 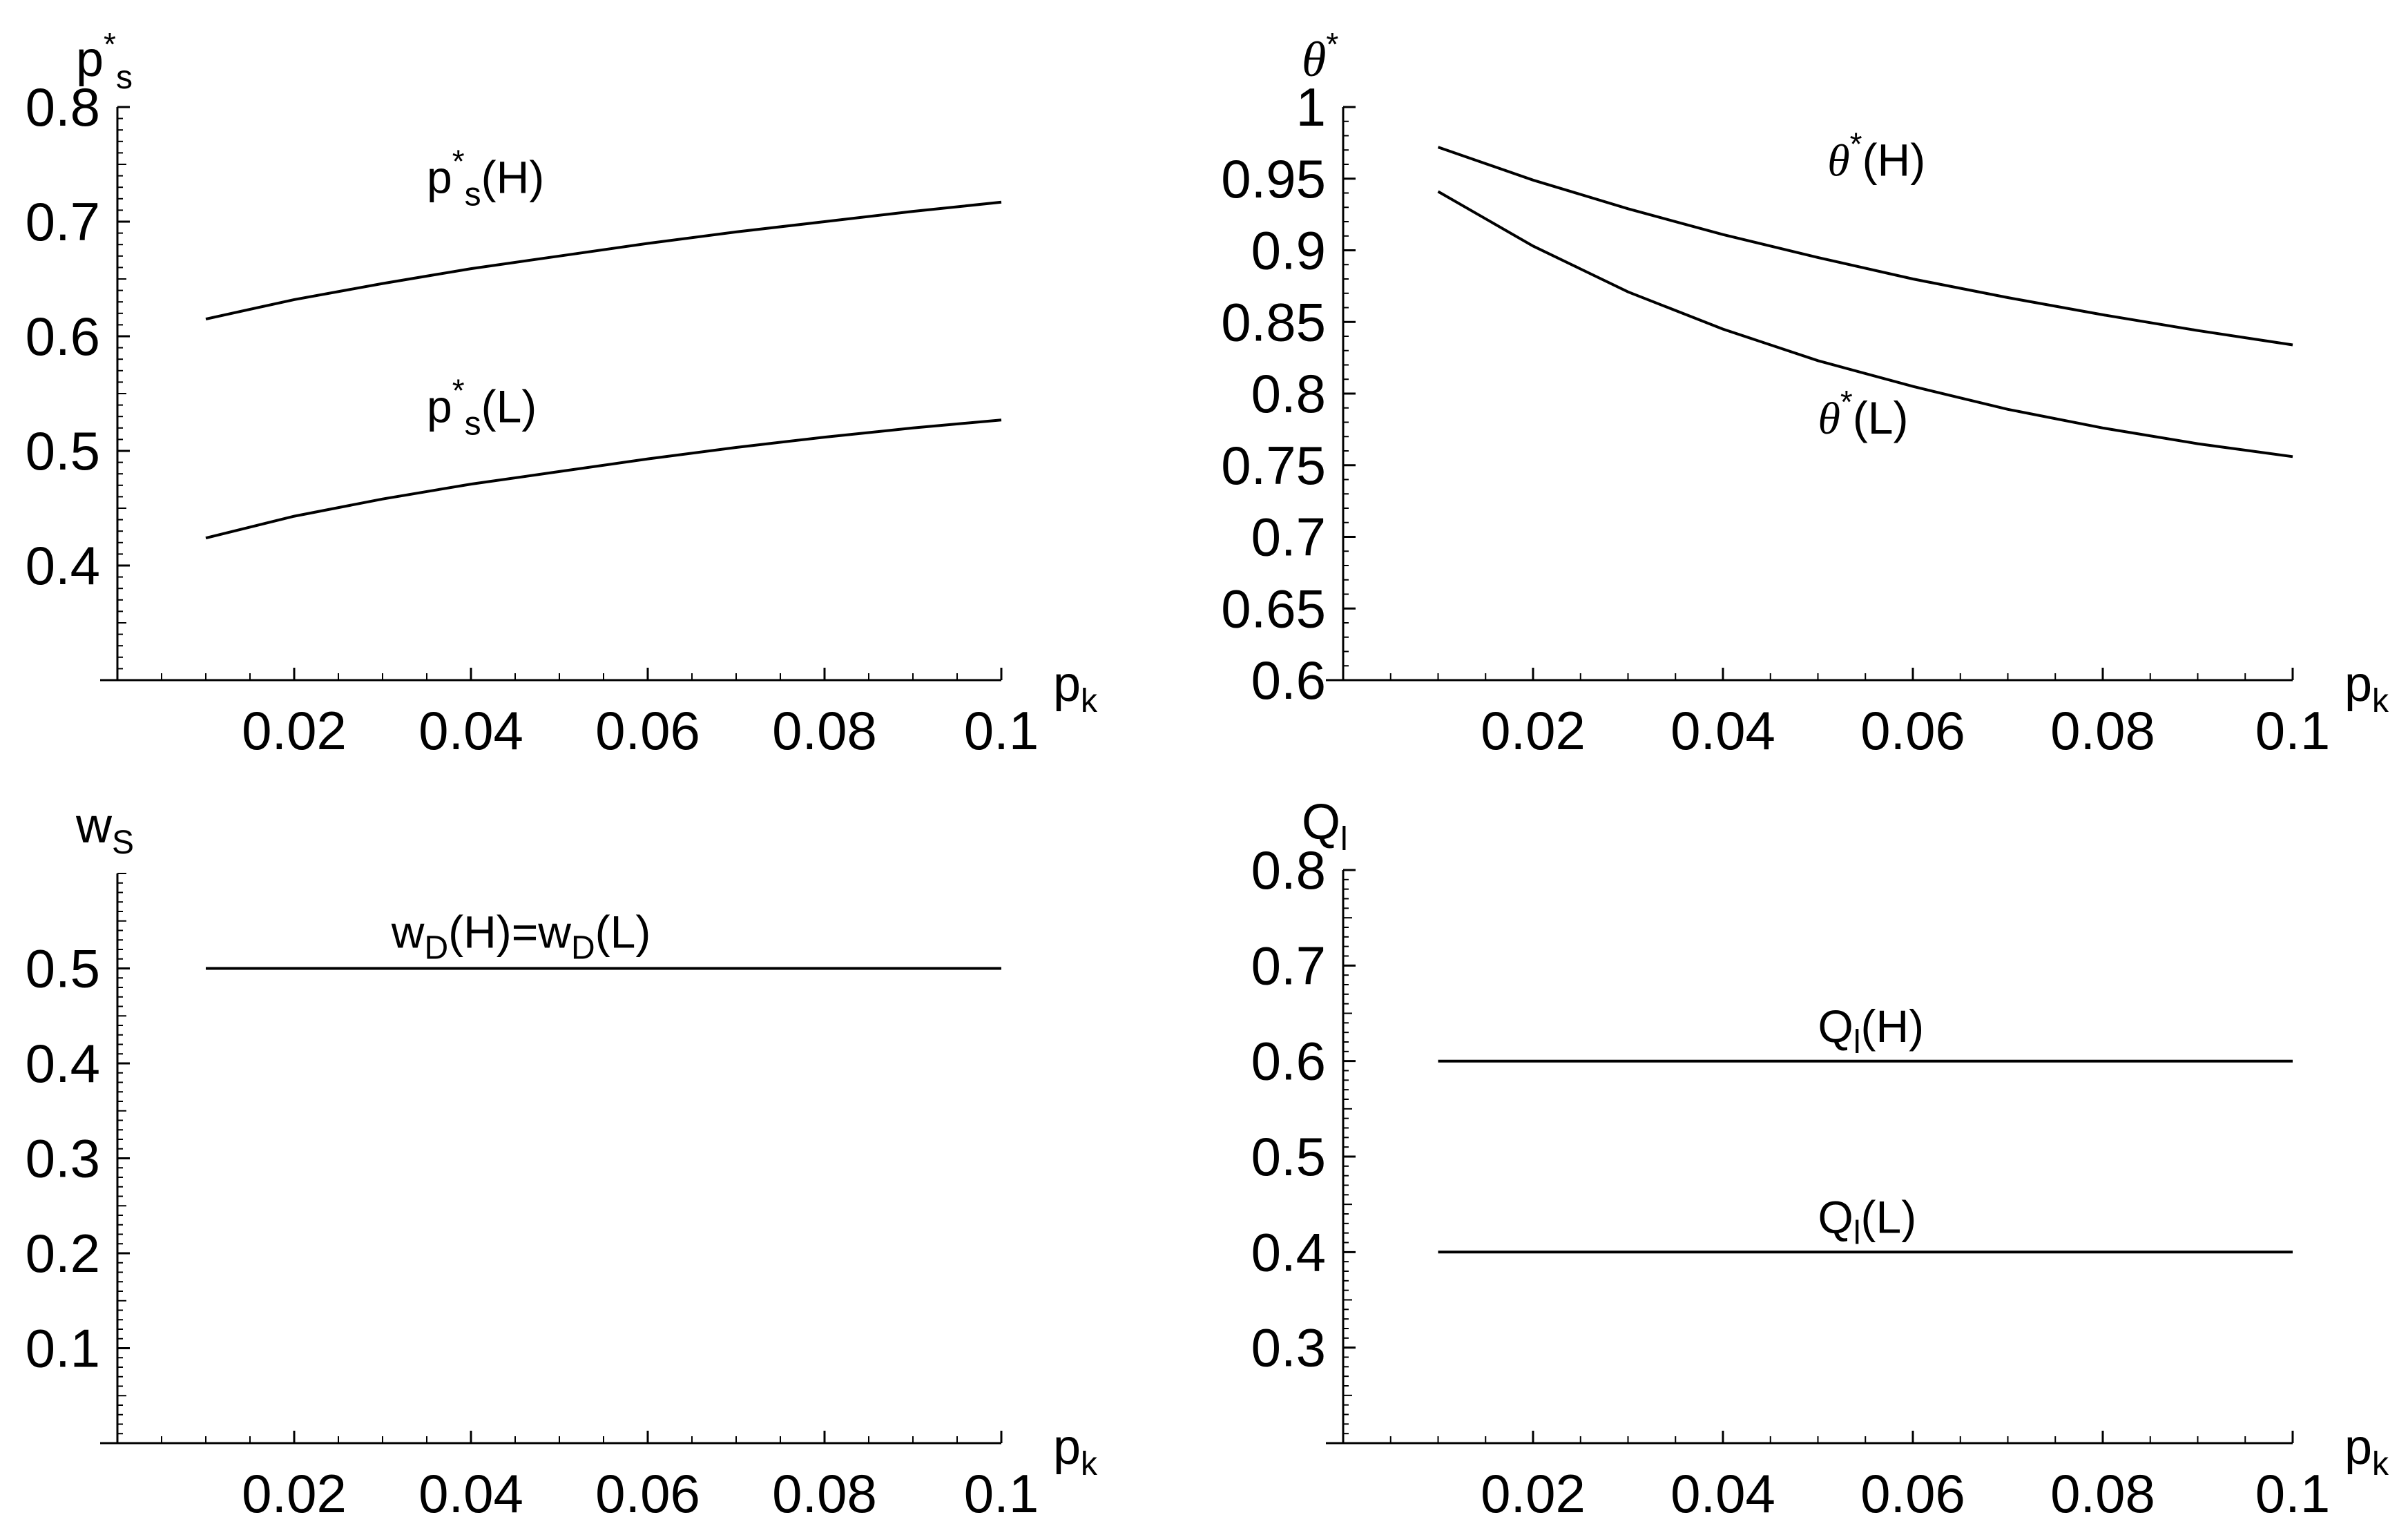 What do you see at coordinates (104, 61) in the screenshot?
I see `y-axis-label: p*s` at bounding box center [104, 61].